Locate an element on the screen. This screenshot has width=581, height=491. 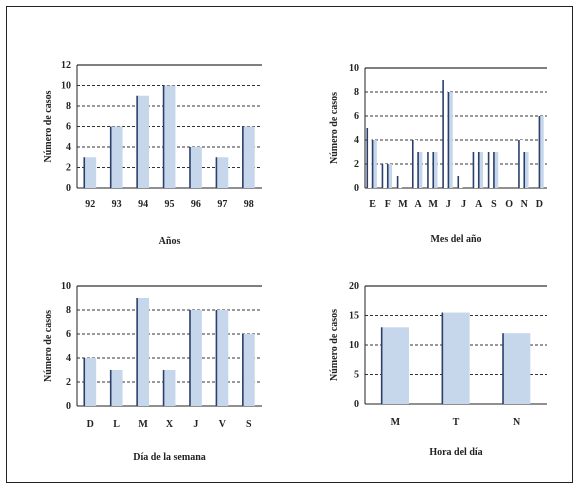
x-axis-label: Día de la semana is located at coordinates (169, 457).